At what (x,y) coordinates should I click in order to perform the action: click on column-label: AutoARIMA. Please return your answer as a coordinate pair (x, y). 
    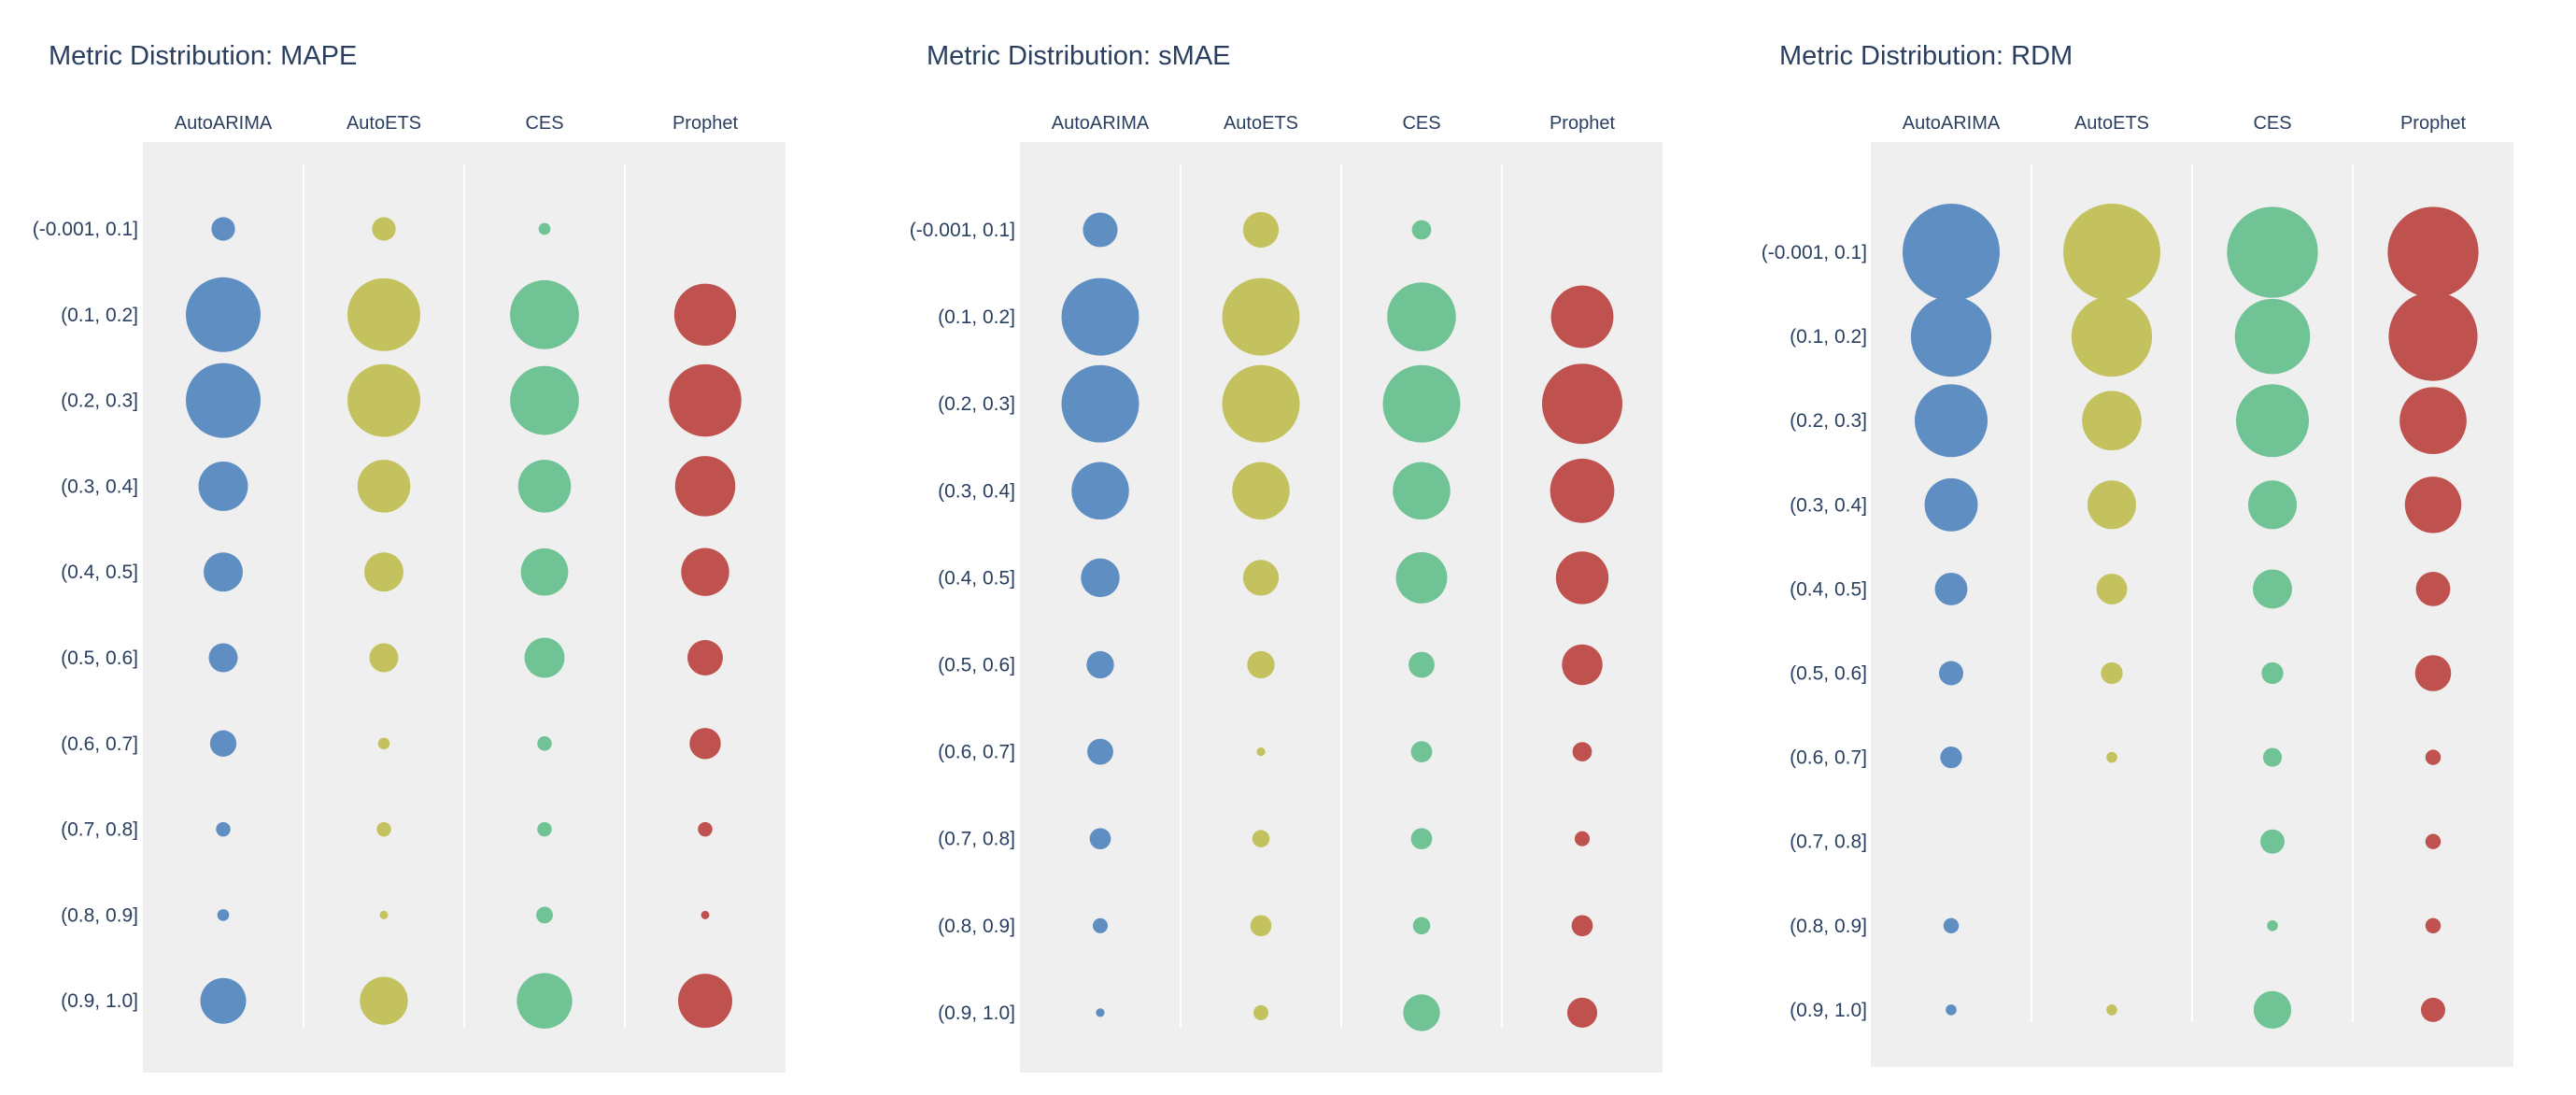
    Looking at the image, I should click on (1101, 123).